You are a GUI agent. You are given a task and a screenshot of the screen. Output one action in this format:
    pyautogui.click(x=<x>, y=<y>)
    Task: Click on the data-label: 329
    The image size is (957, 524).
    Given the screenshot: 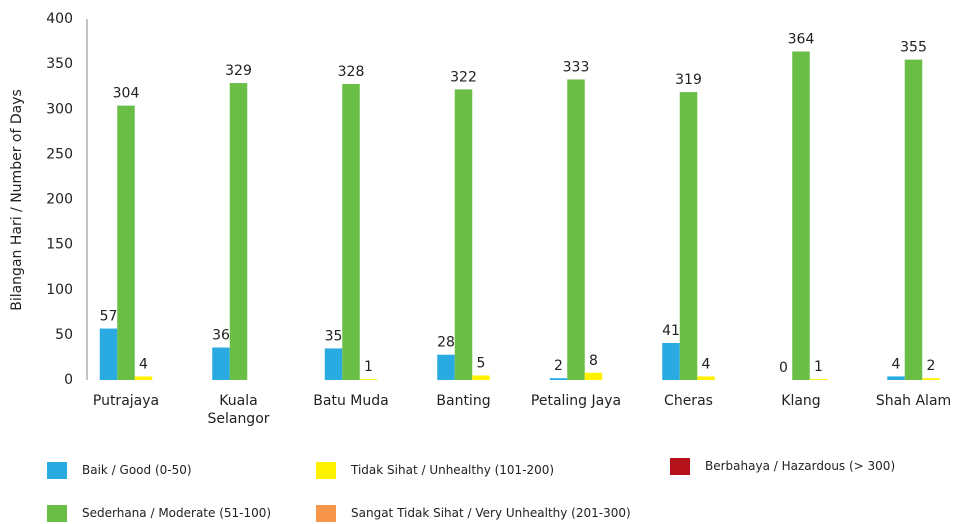 What is the action you would take?
    pyautogui.click(x=238, y=71)
    